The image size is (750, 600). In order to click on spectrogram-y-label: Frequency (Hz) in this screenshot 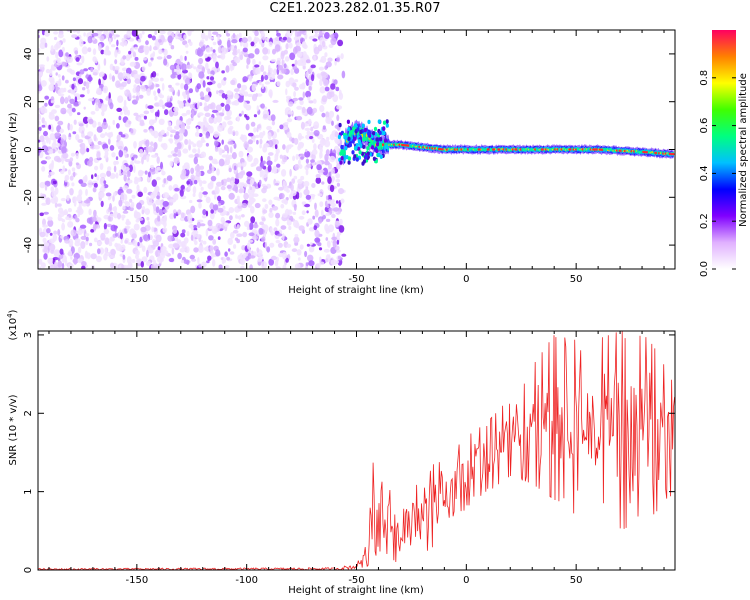, I will do `click(13, 150)`.